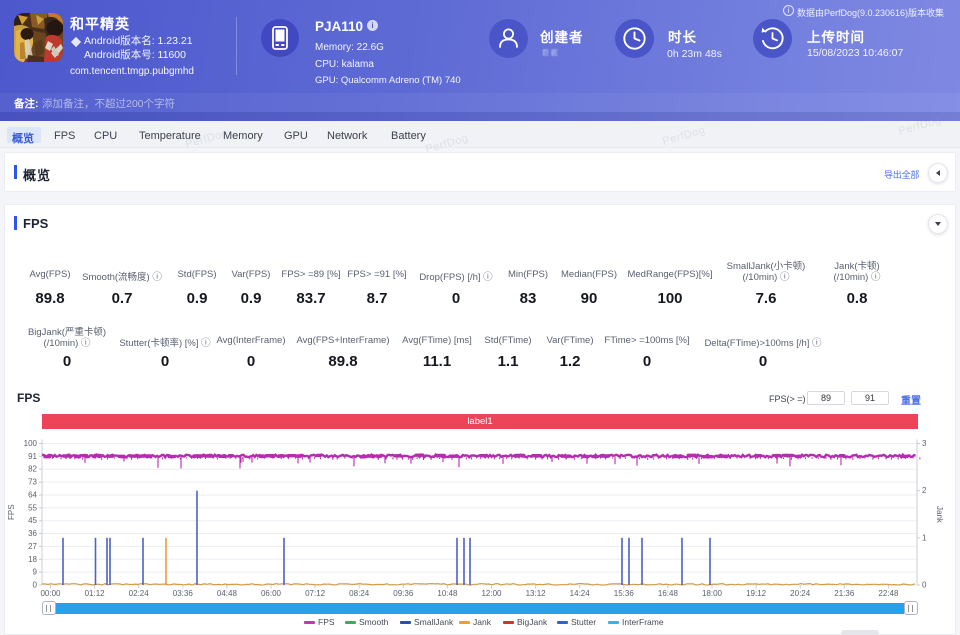 The height and width of the screenshot is (635, 960). I want to click on svg-text: 22:48, so click(888, 593).